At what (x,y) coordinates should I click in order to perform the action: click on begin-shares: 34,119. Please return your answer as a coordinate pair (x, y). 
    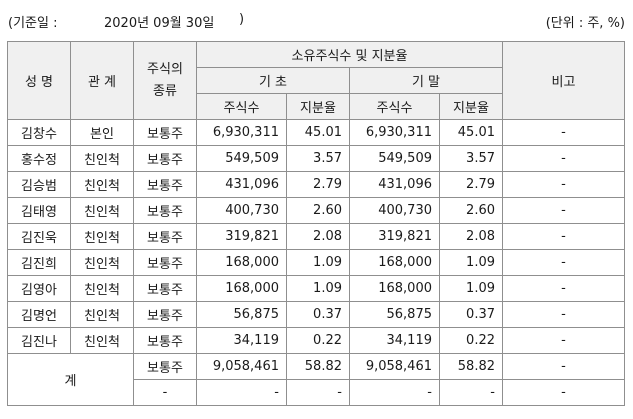
    Looking at the image, I should click on (241, 340).